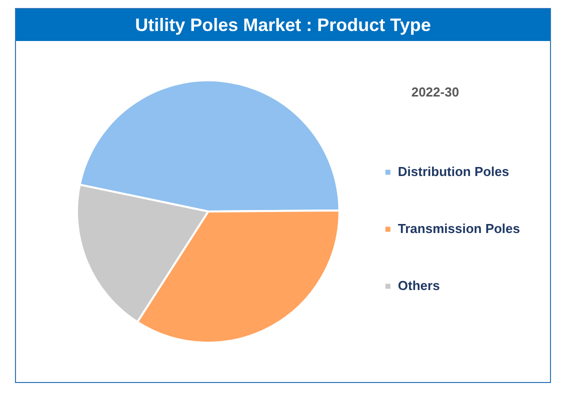  I want to click on legend-label: Transmission Poles, so click(459, 228).